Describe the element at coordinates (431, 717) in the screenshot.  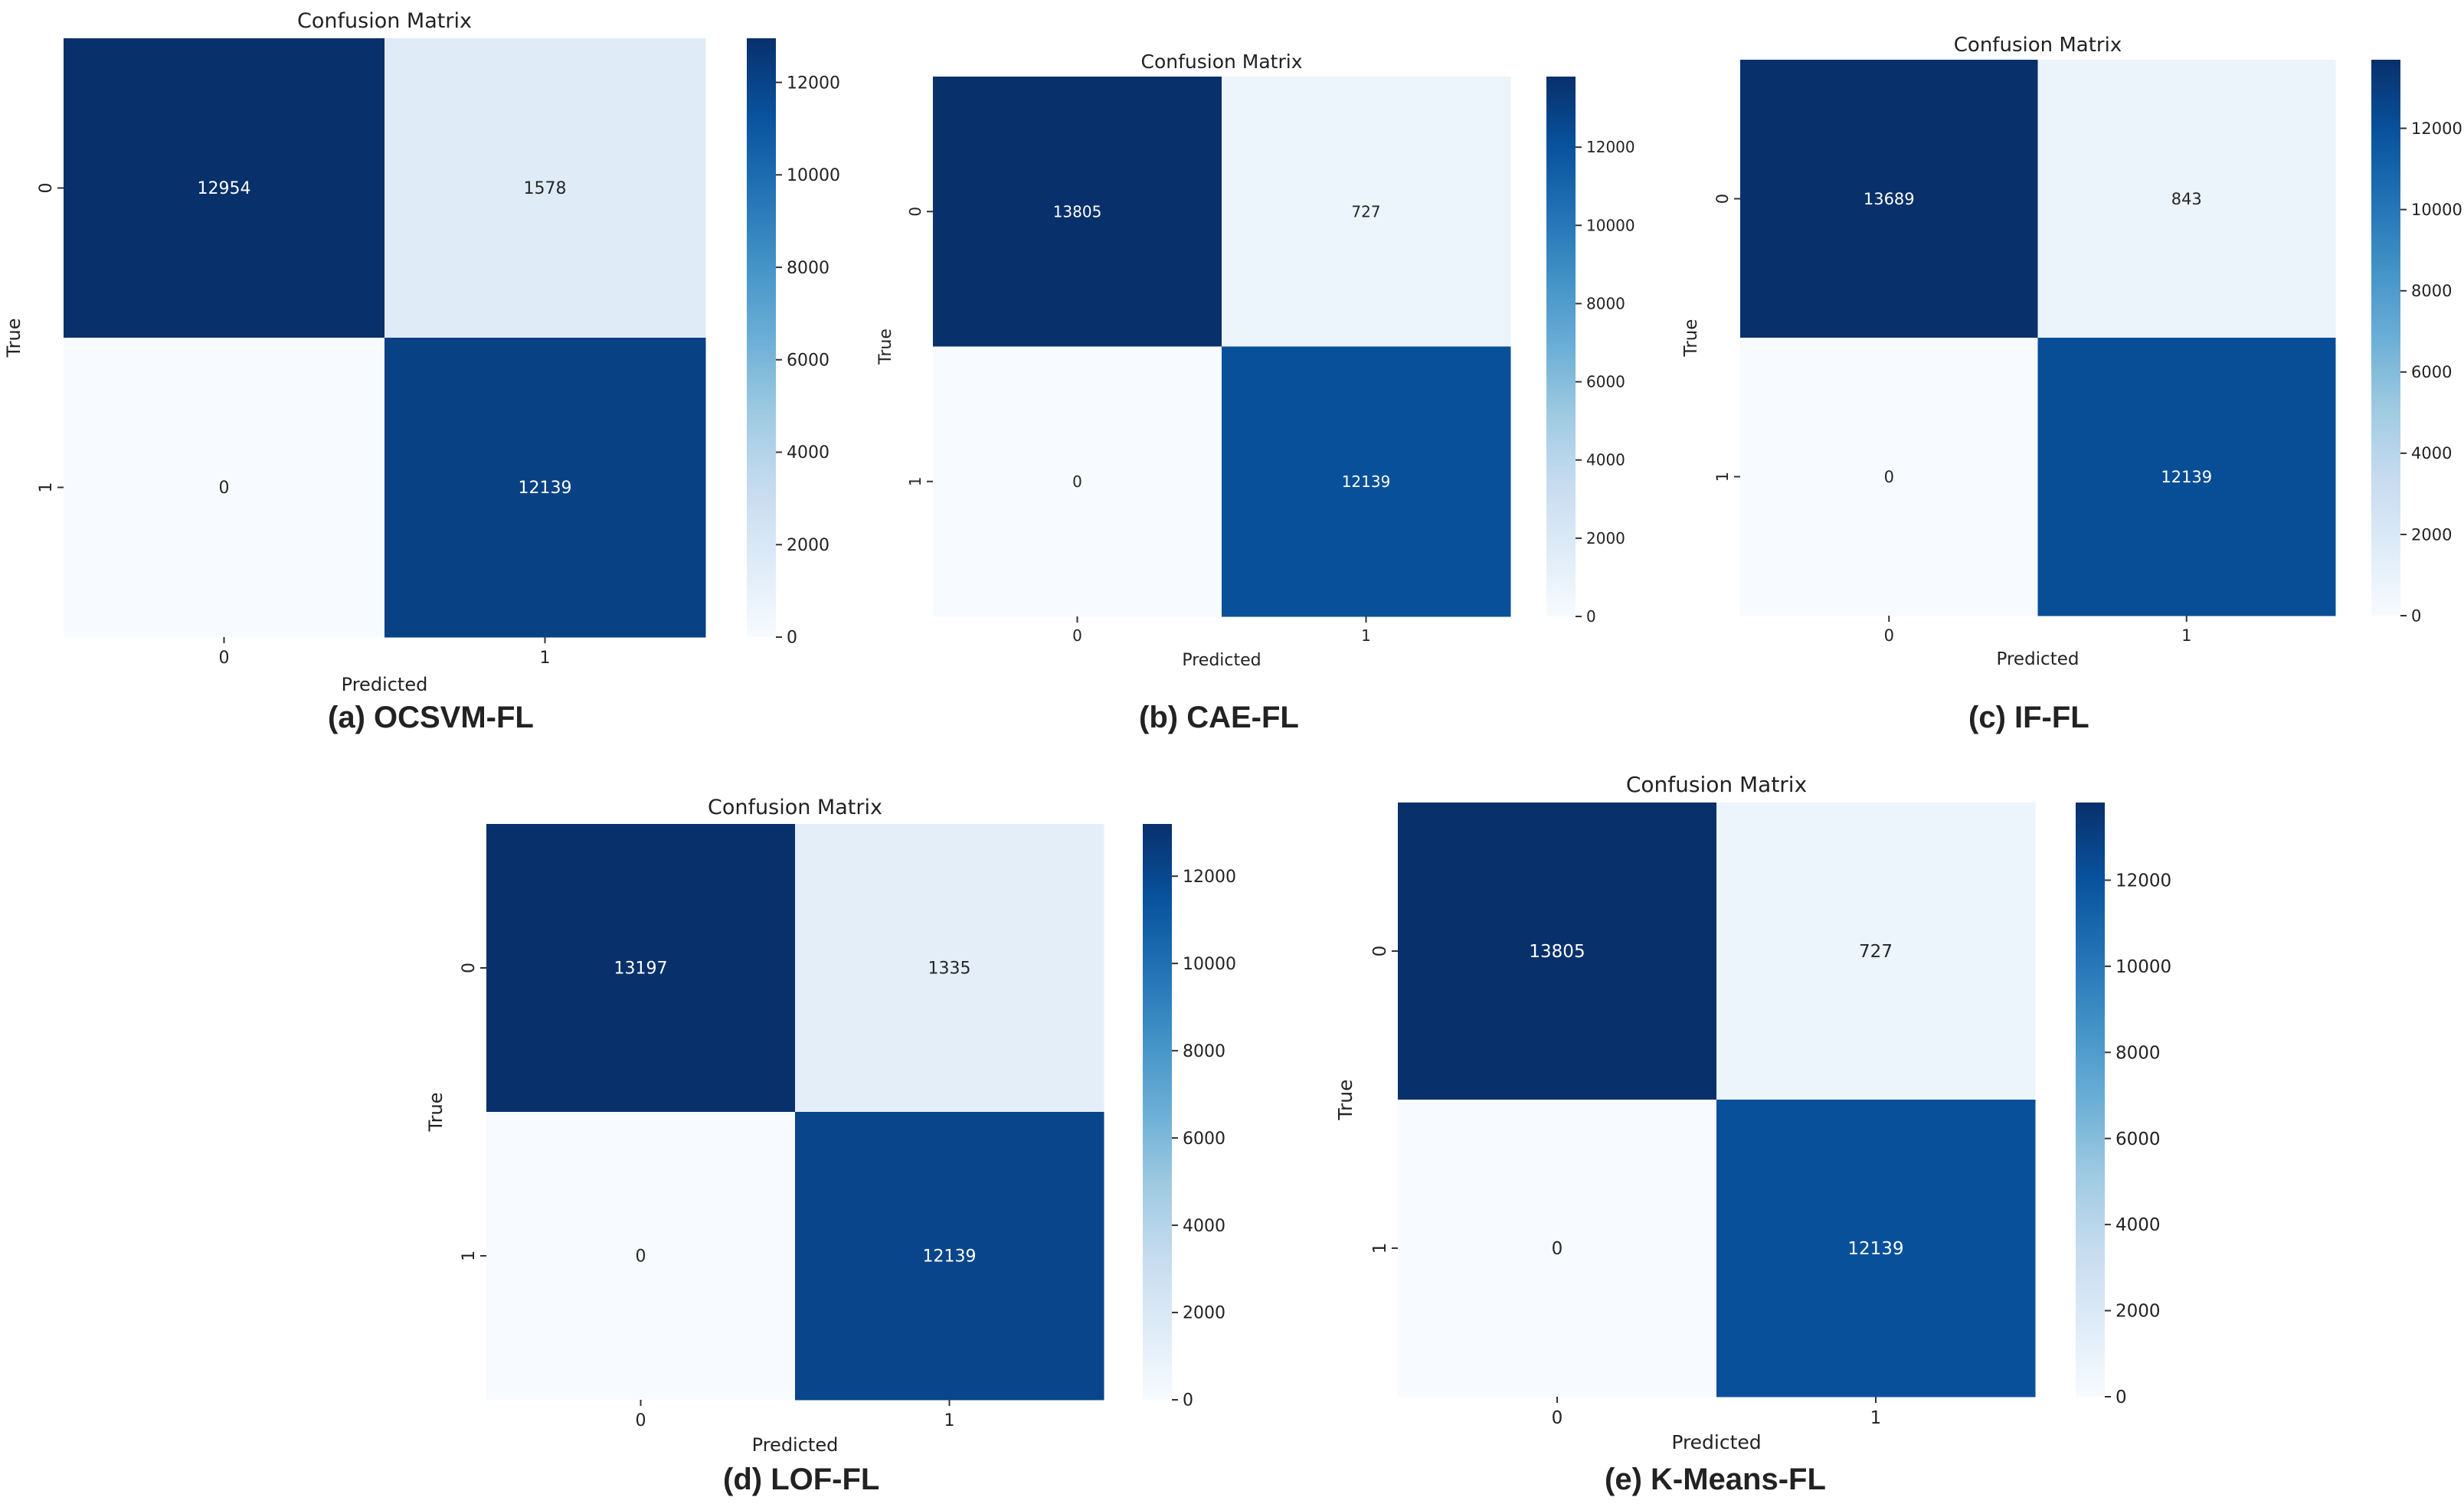
I see `caption-a: (a) OCSVM-FL` at that location.